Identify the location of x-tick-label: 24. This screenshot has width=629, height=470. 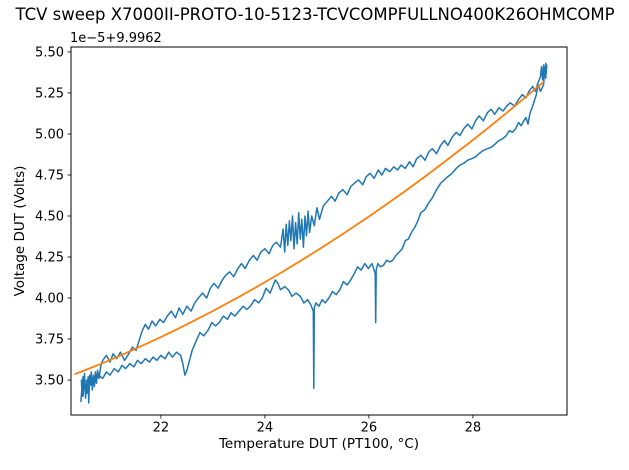
(265, 428).